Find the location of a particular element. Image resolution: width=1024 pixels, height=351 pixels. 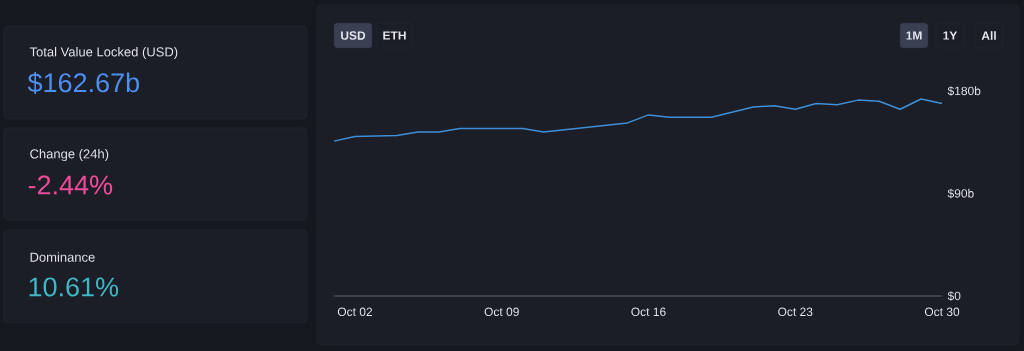

x-tick-label: Oct 16 is located at coordinates (648, 312).